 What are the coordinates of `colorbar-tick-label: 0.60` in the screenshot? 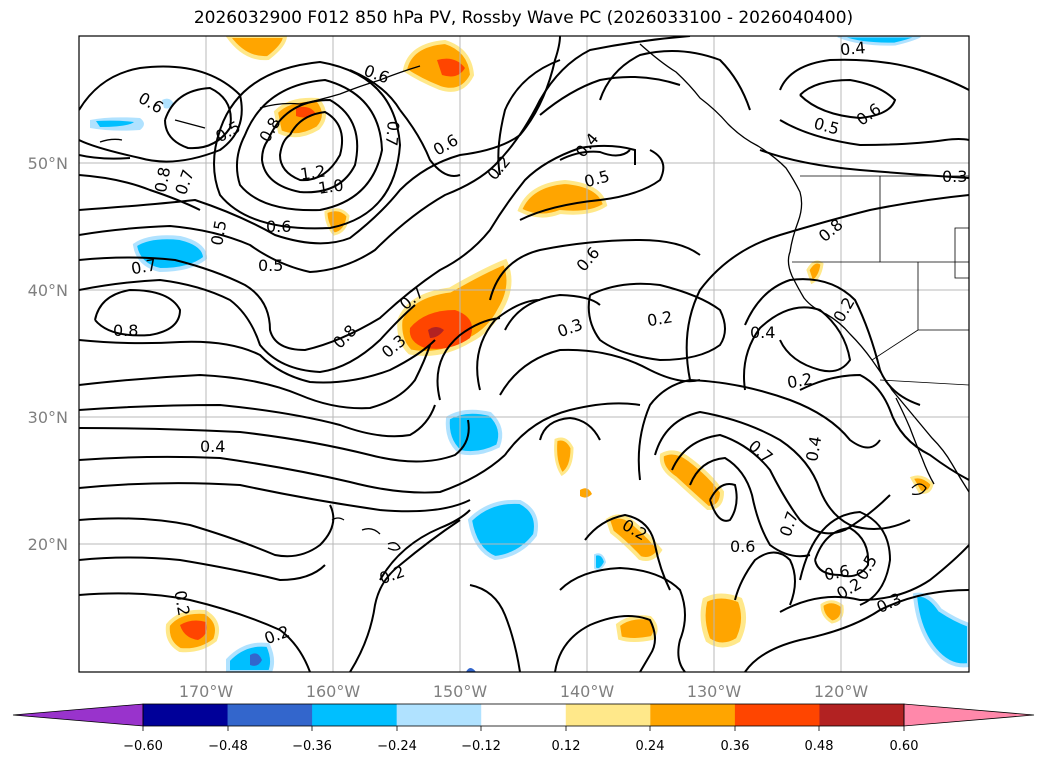 It's located at (904, 746).